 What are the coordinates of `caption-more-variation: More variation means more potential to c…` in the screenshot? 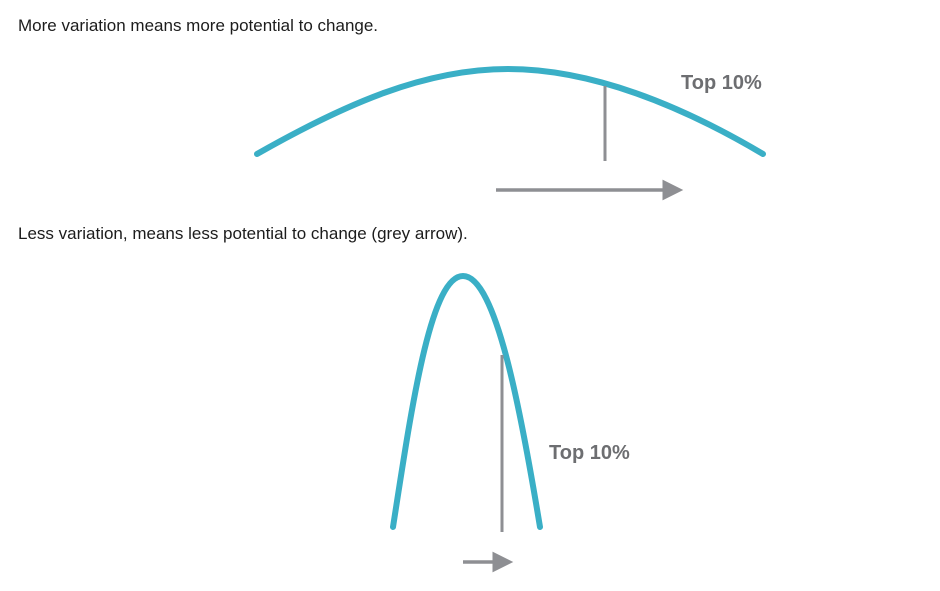 It's located at (198, 25).